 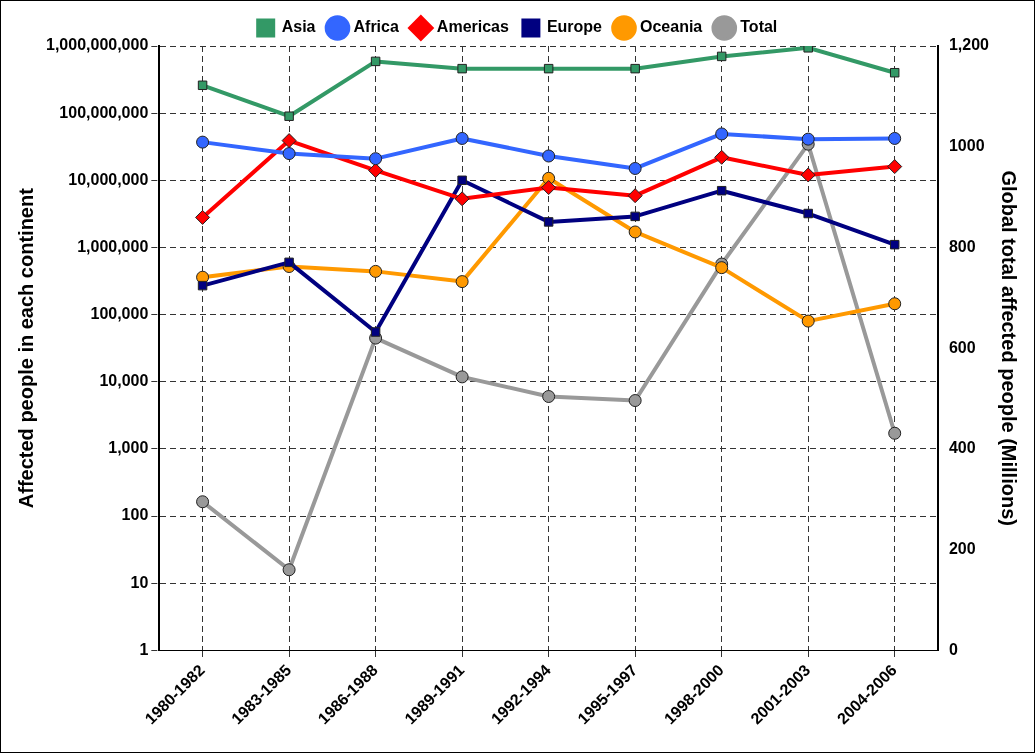 I want to click on y-tick-label: 1,000, so click(x=128, y=448).